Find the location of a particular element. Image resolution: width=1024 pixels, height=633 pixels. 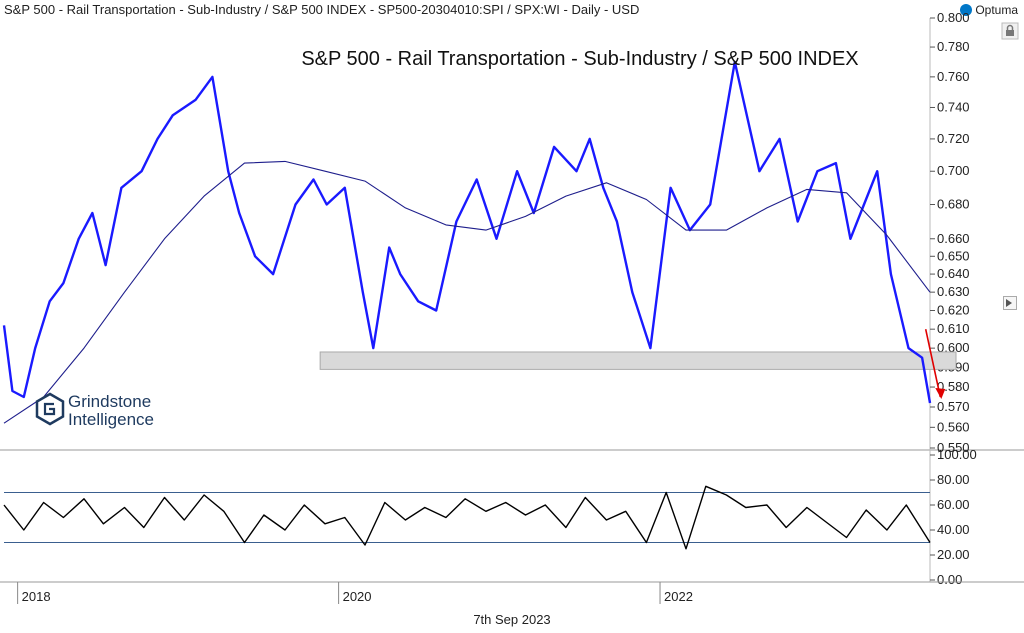

y-tick-label: 0.740 is located at coordinates (953, 106).